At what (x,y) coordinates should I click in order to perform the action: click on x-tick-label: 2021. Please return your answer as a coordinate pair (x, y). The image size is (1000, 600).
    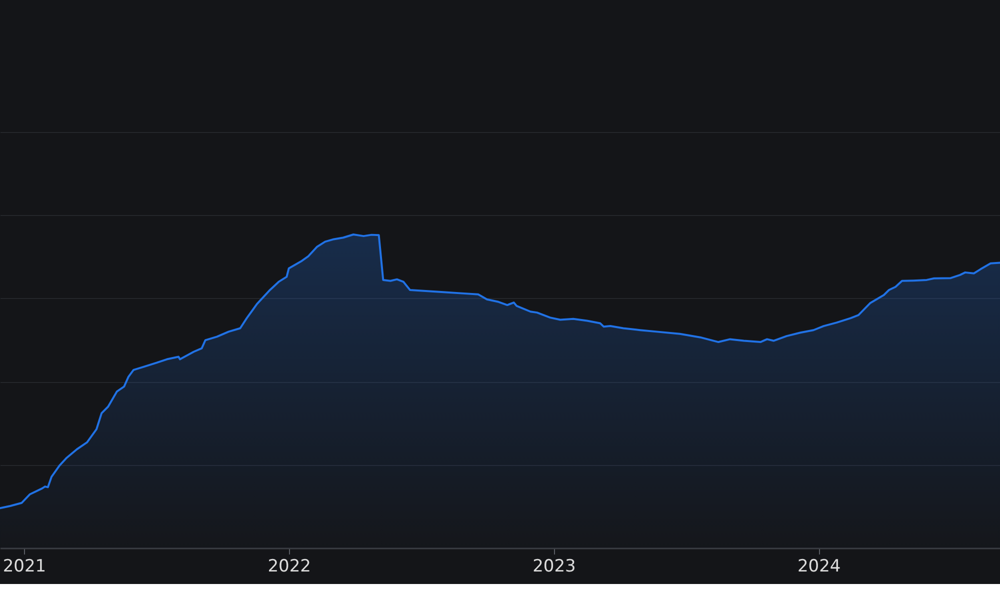
    Looking at the image, I should click on (24, 566).